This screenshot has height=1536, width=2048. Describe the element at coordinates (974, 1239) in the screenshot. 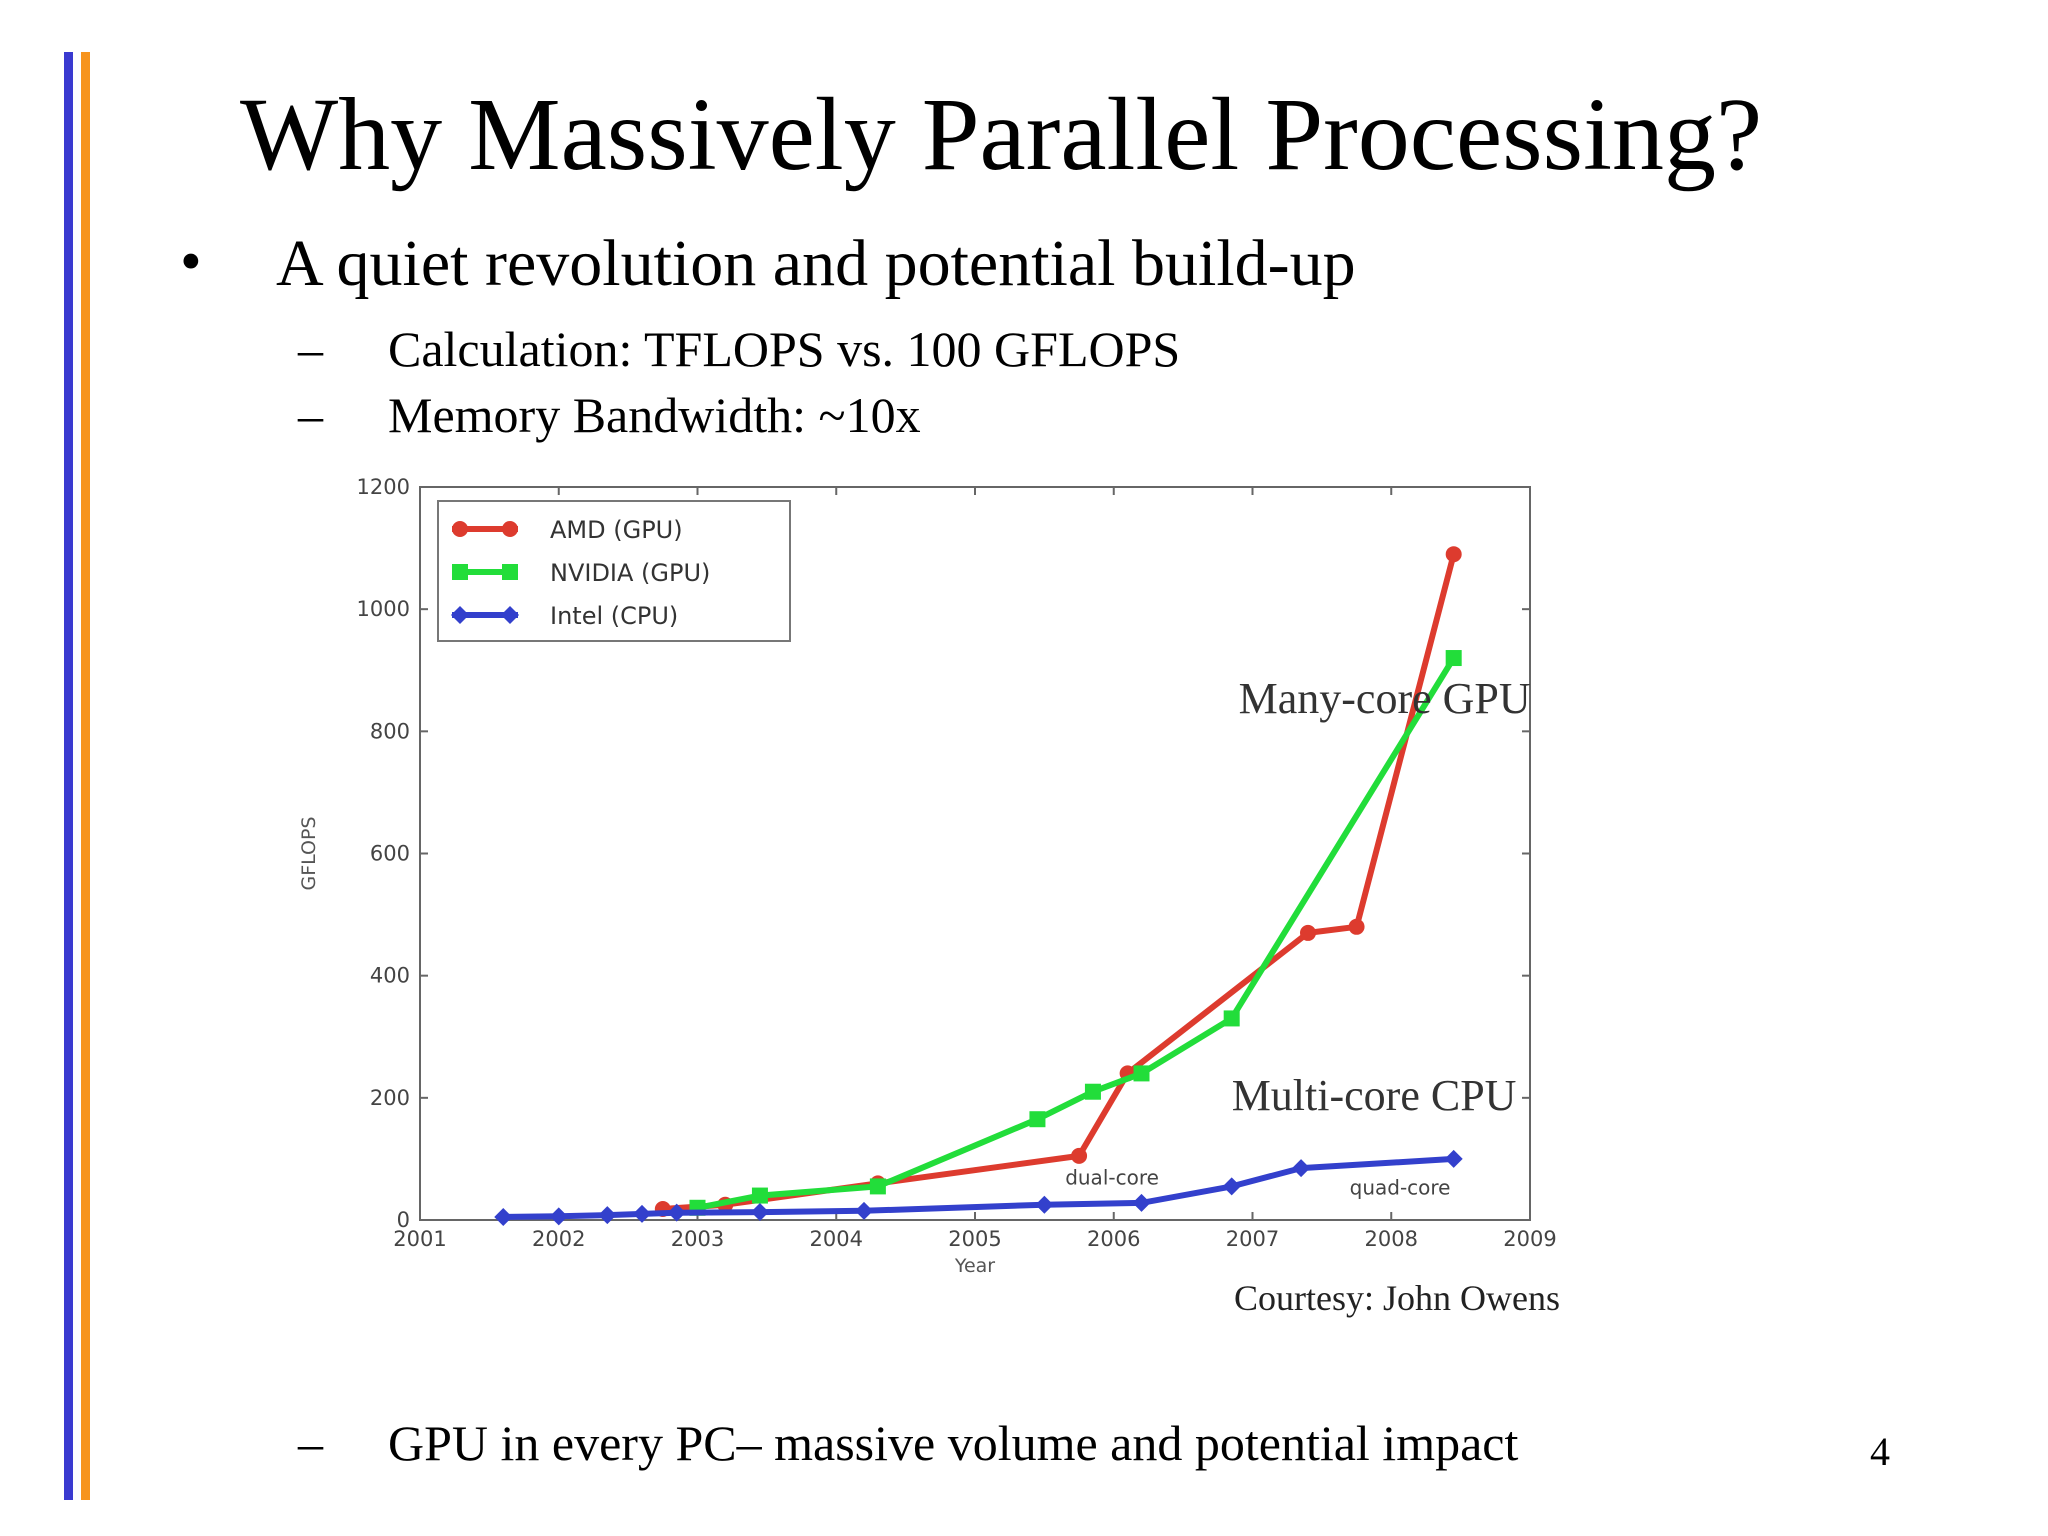

I see `x-tick-label: 2005` at that location.